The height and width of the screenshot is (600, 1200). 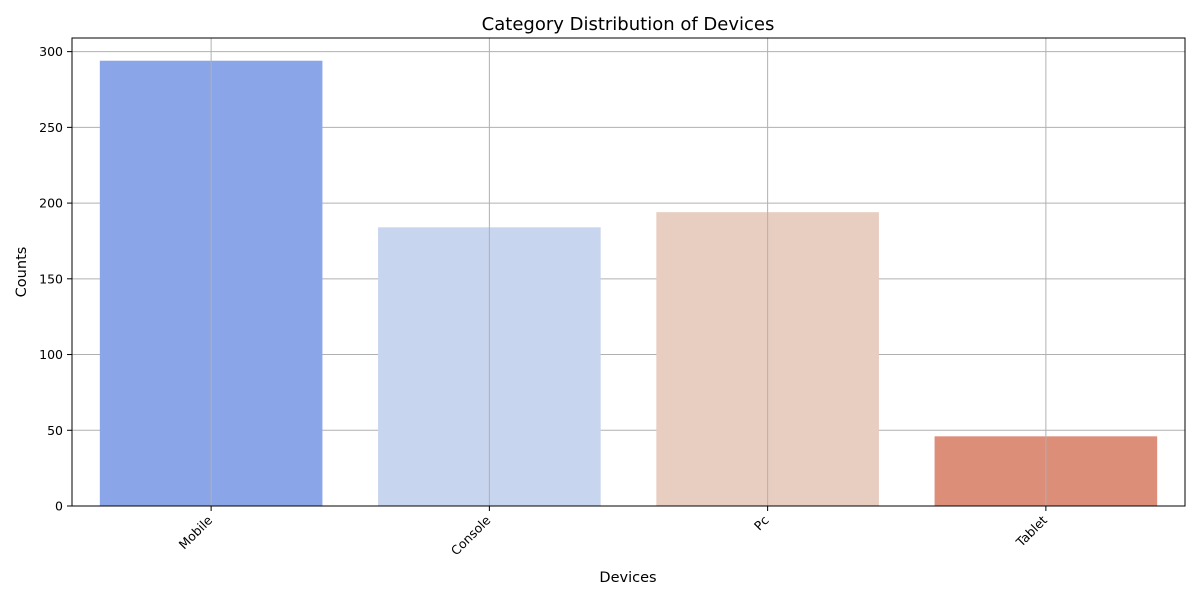 What do you see at coordinates (51, 354) in the screenshot?
I see `y-tick-label: 100` at bounding box center [51, 354].